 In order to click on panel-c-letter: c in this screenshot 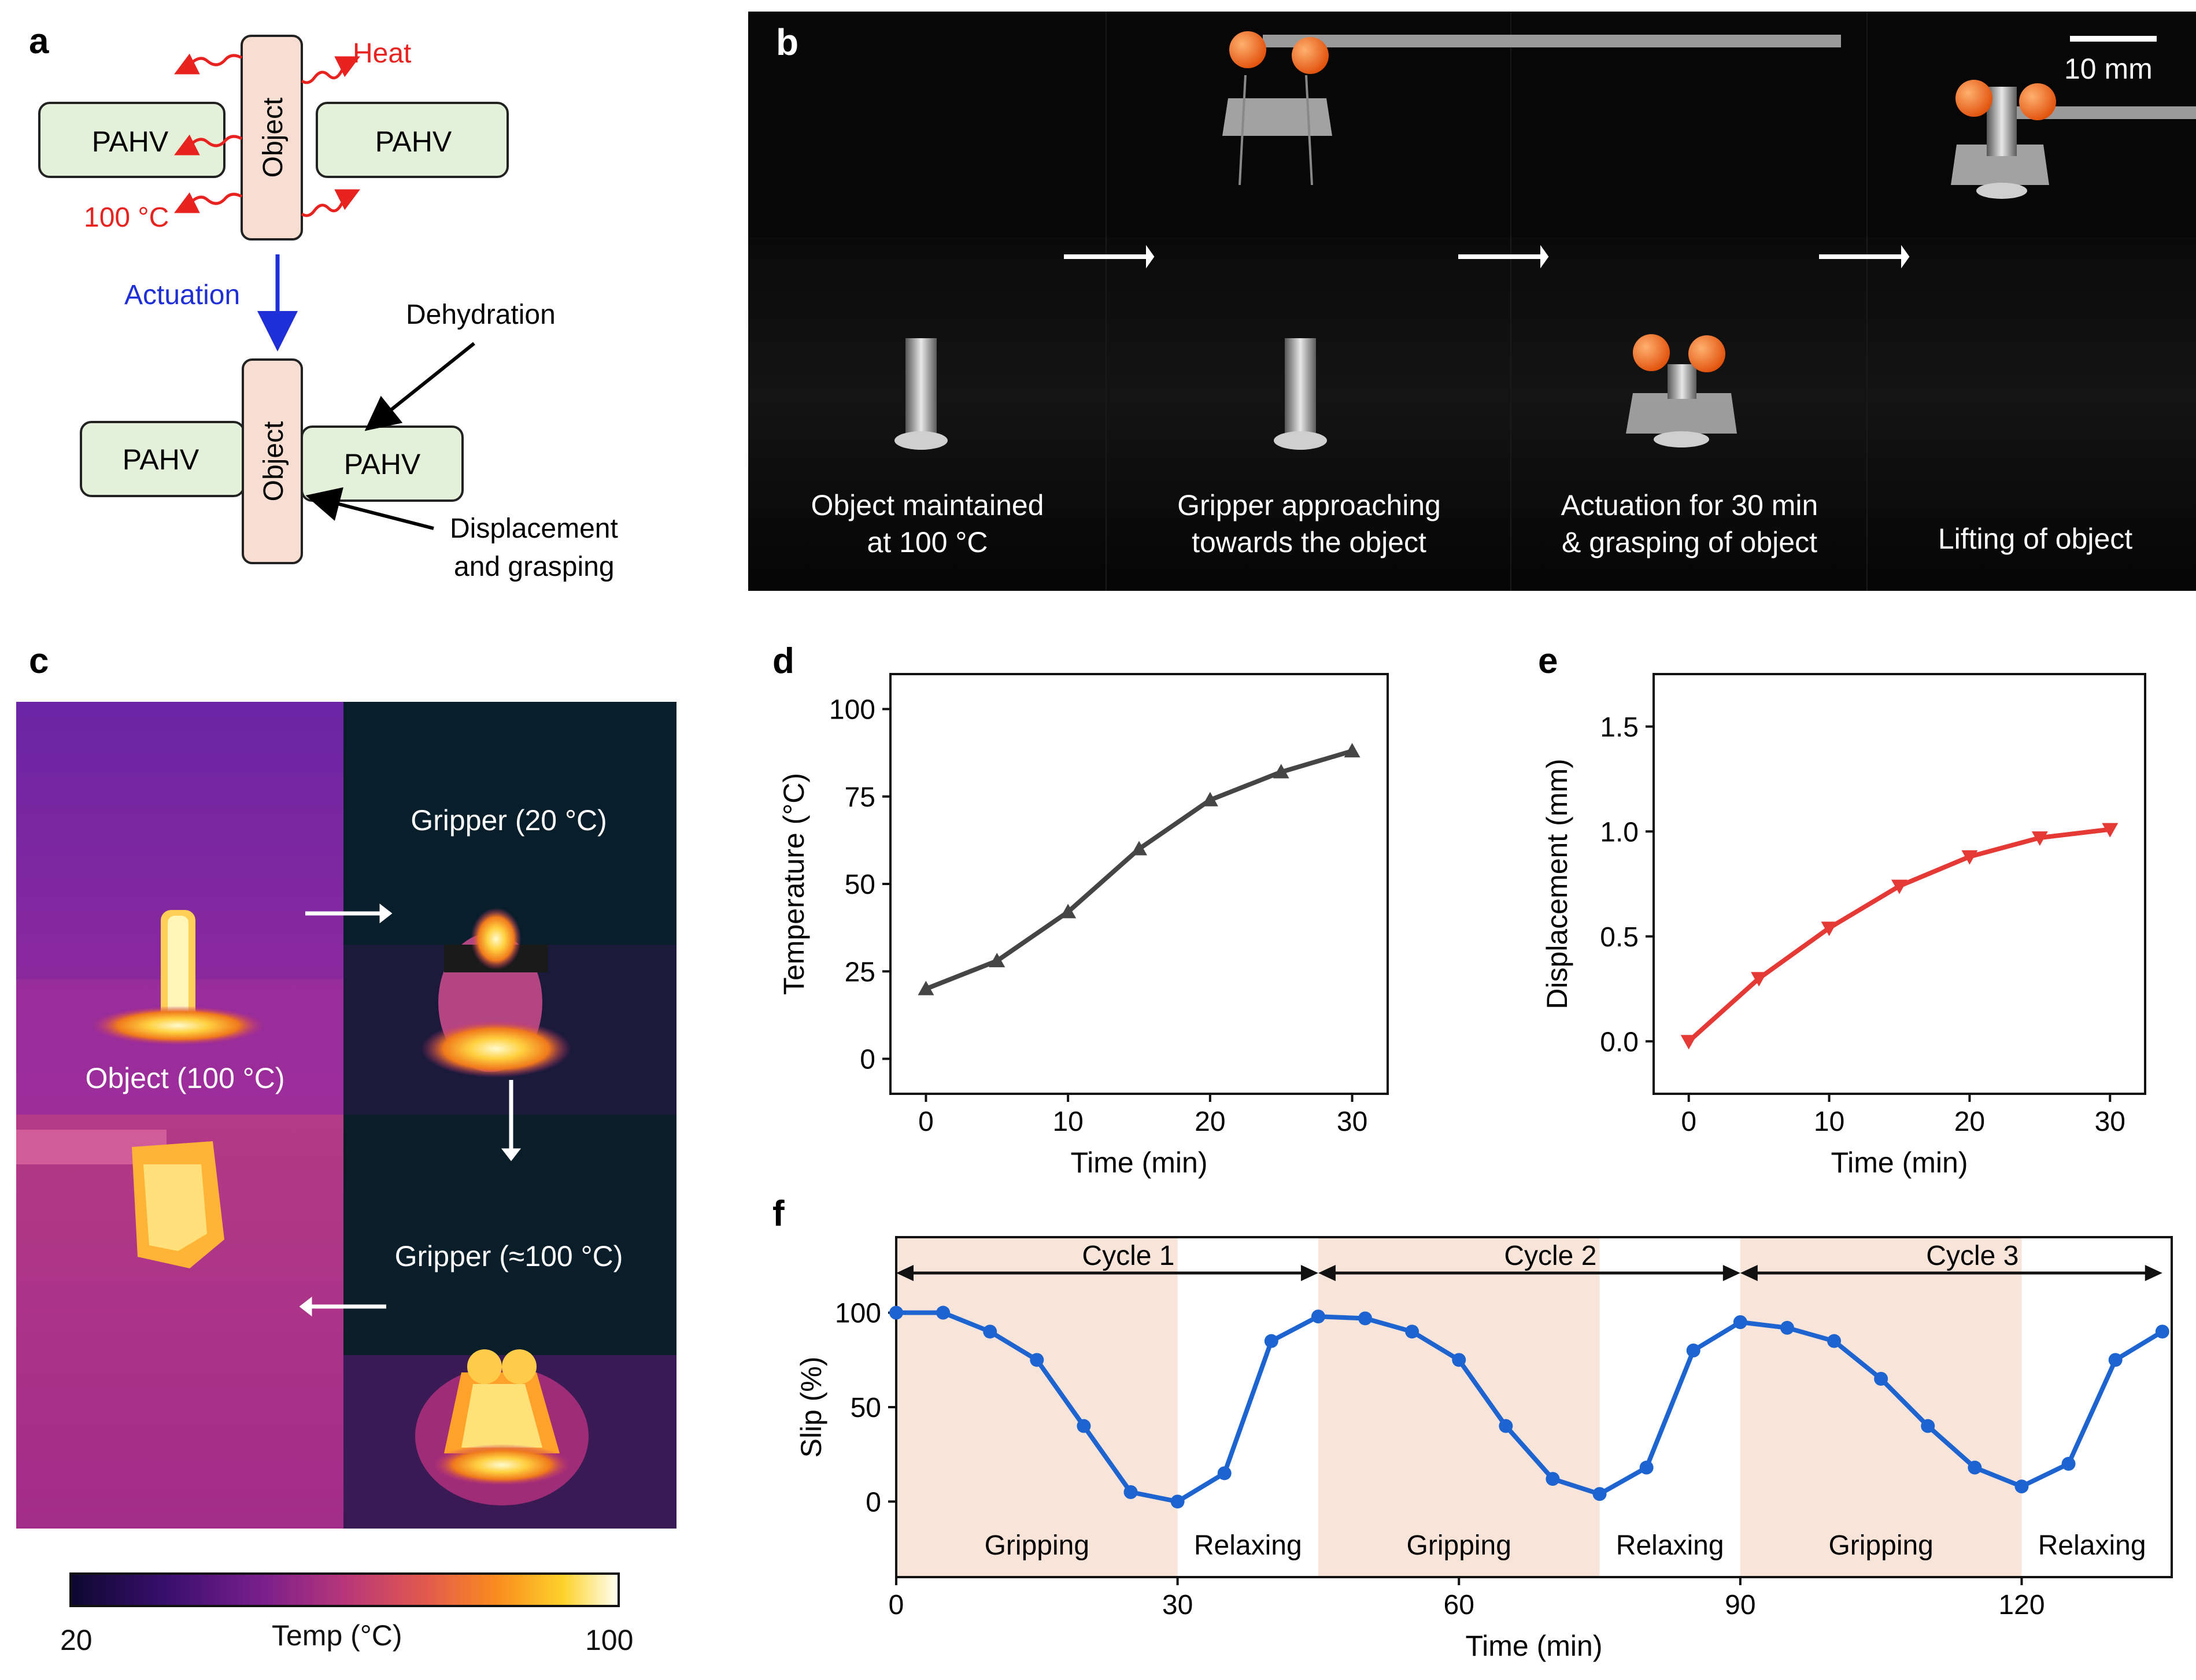, I will do `click(39, 661)`.